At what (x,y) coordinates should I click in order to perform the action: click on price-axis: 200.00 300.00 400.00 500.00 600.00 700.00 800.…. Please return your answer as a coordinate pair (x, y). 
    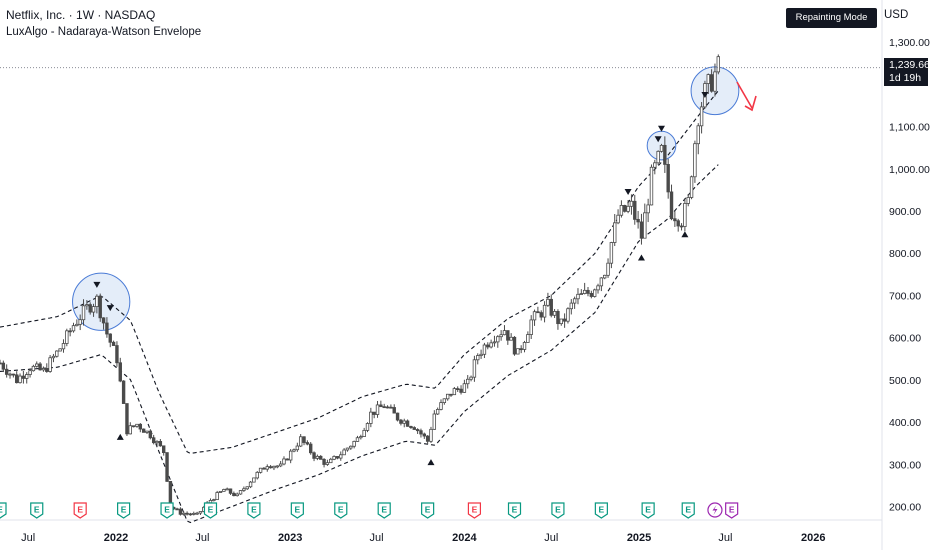
    Looking at the image, I should click on (909, 275).